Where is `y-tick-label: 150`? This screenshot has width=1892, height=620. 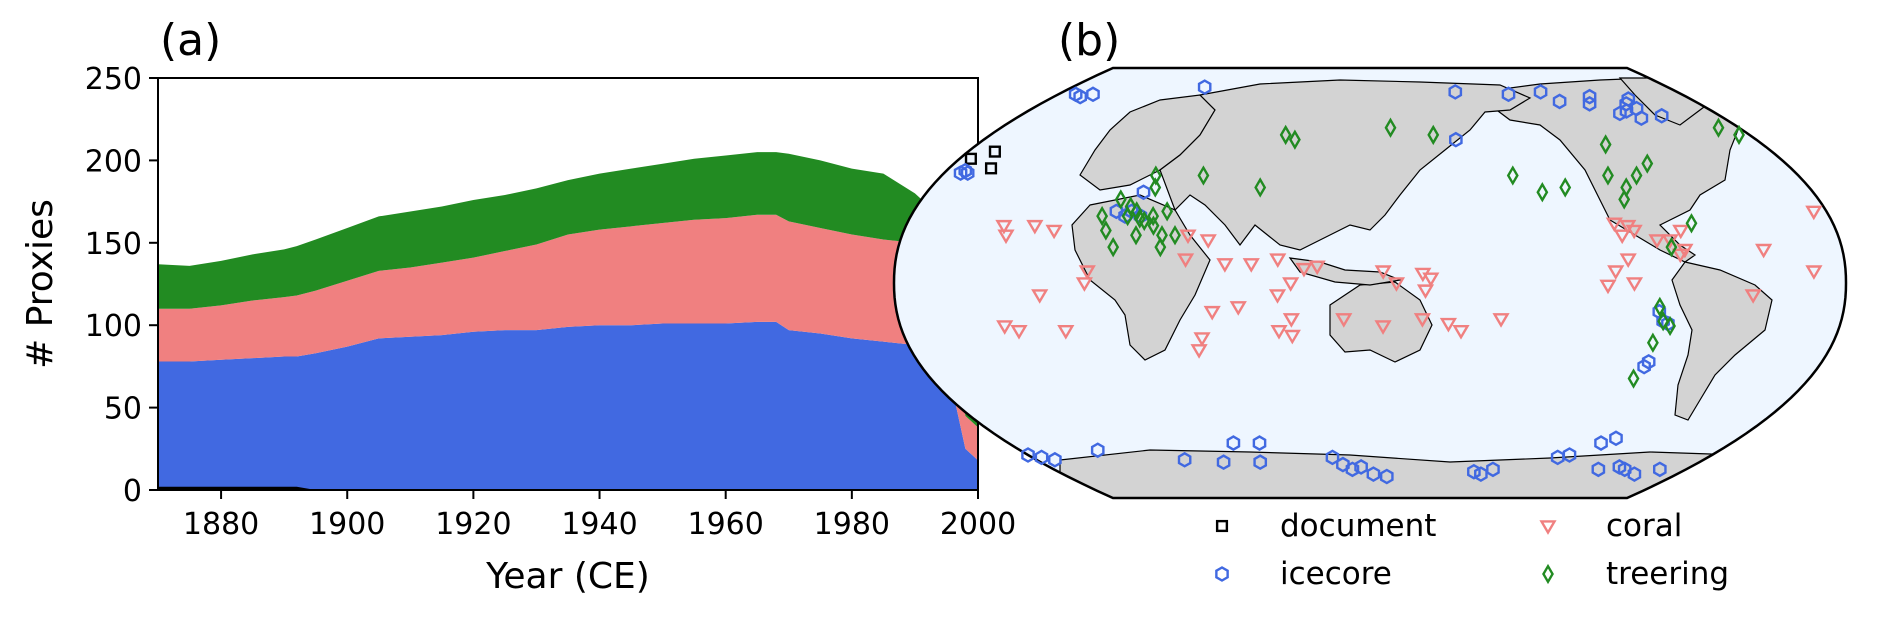 y-tick-label: 150 is located at coordinates (113, 244).